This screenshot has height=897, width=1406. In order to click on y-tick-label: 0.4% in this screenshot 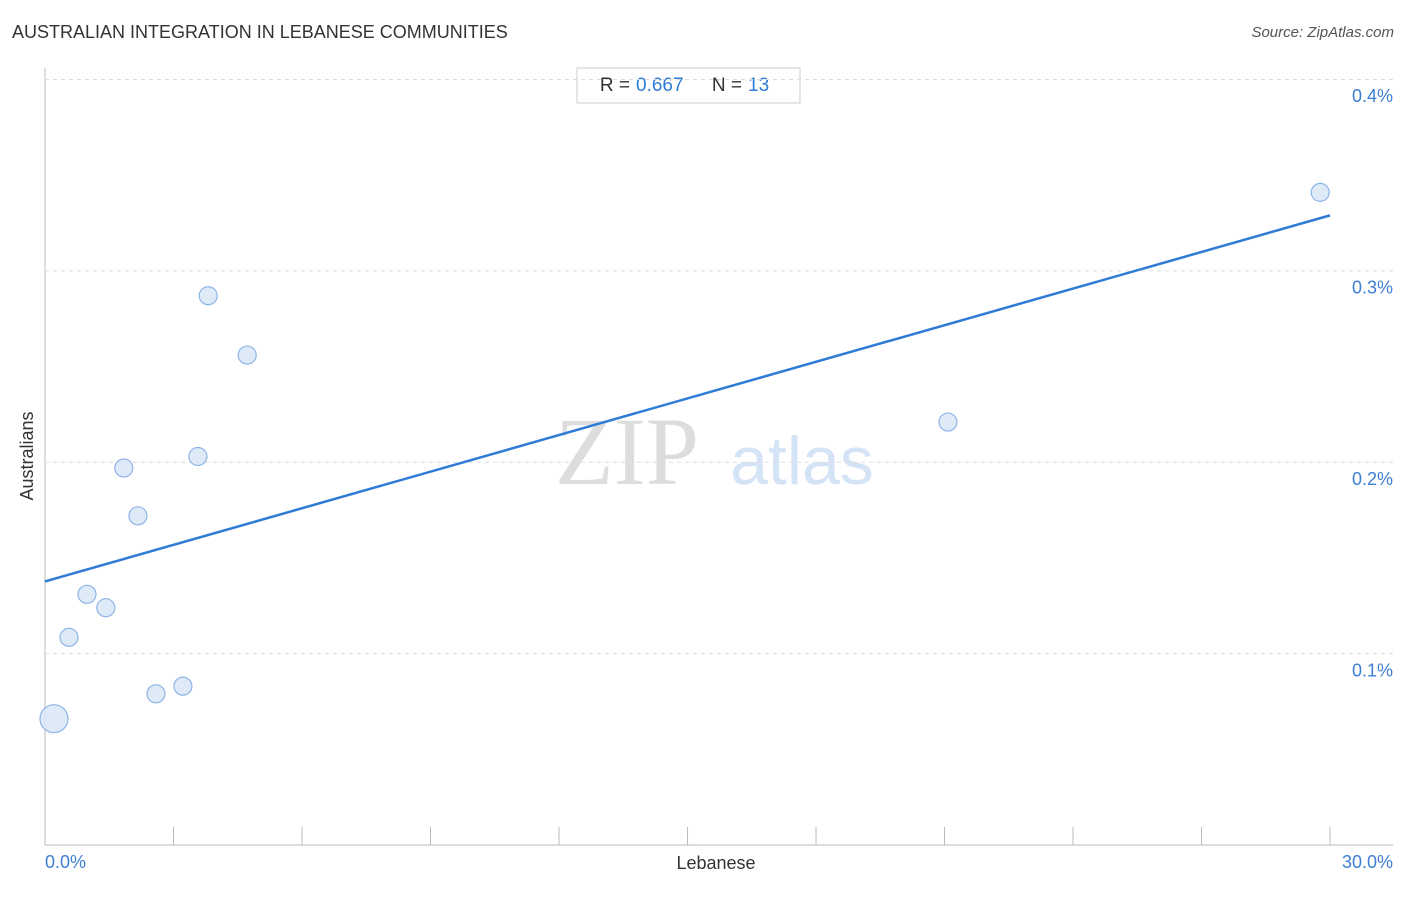, I will do `click(1372, 96)`.